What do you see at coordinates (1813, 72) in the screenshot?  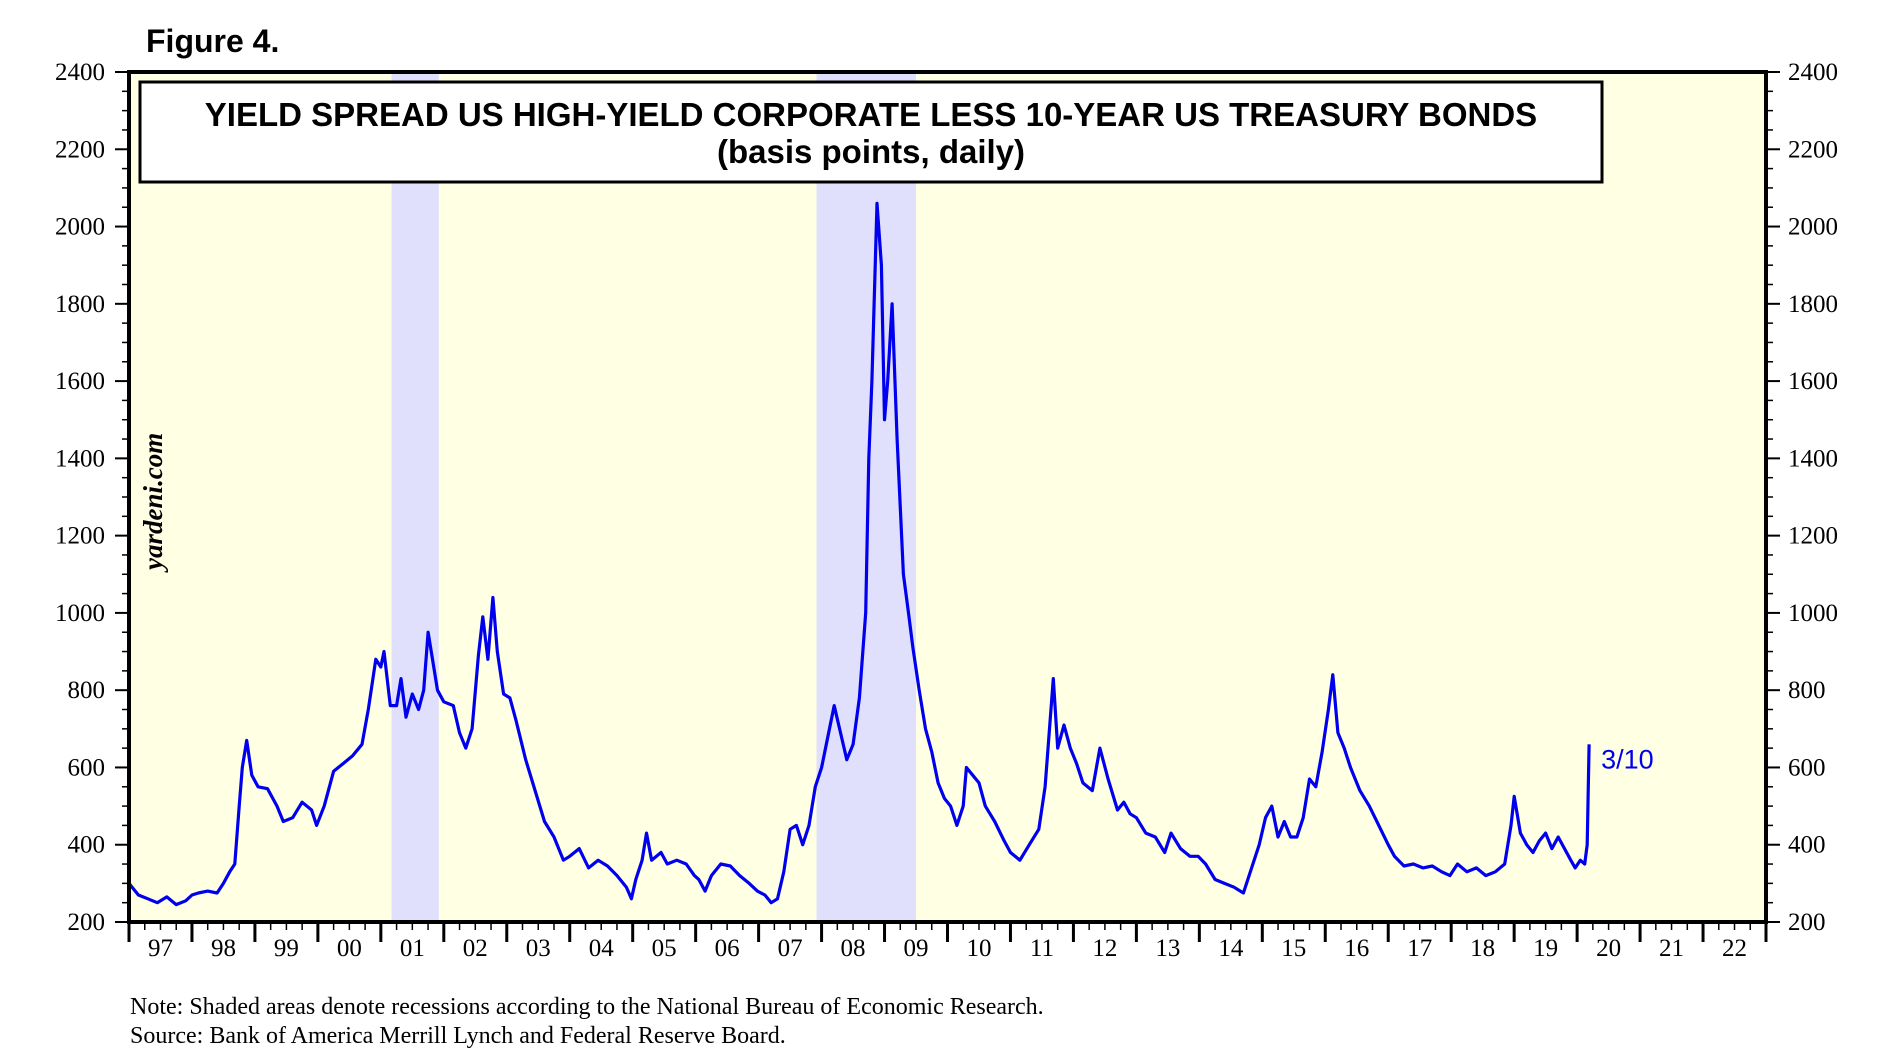 I see `right-y-tick-label: 2400` at bounding box center [1813, 72].